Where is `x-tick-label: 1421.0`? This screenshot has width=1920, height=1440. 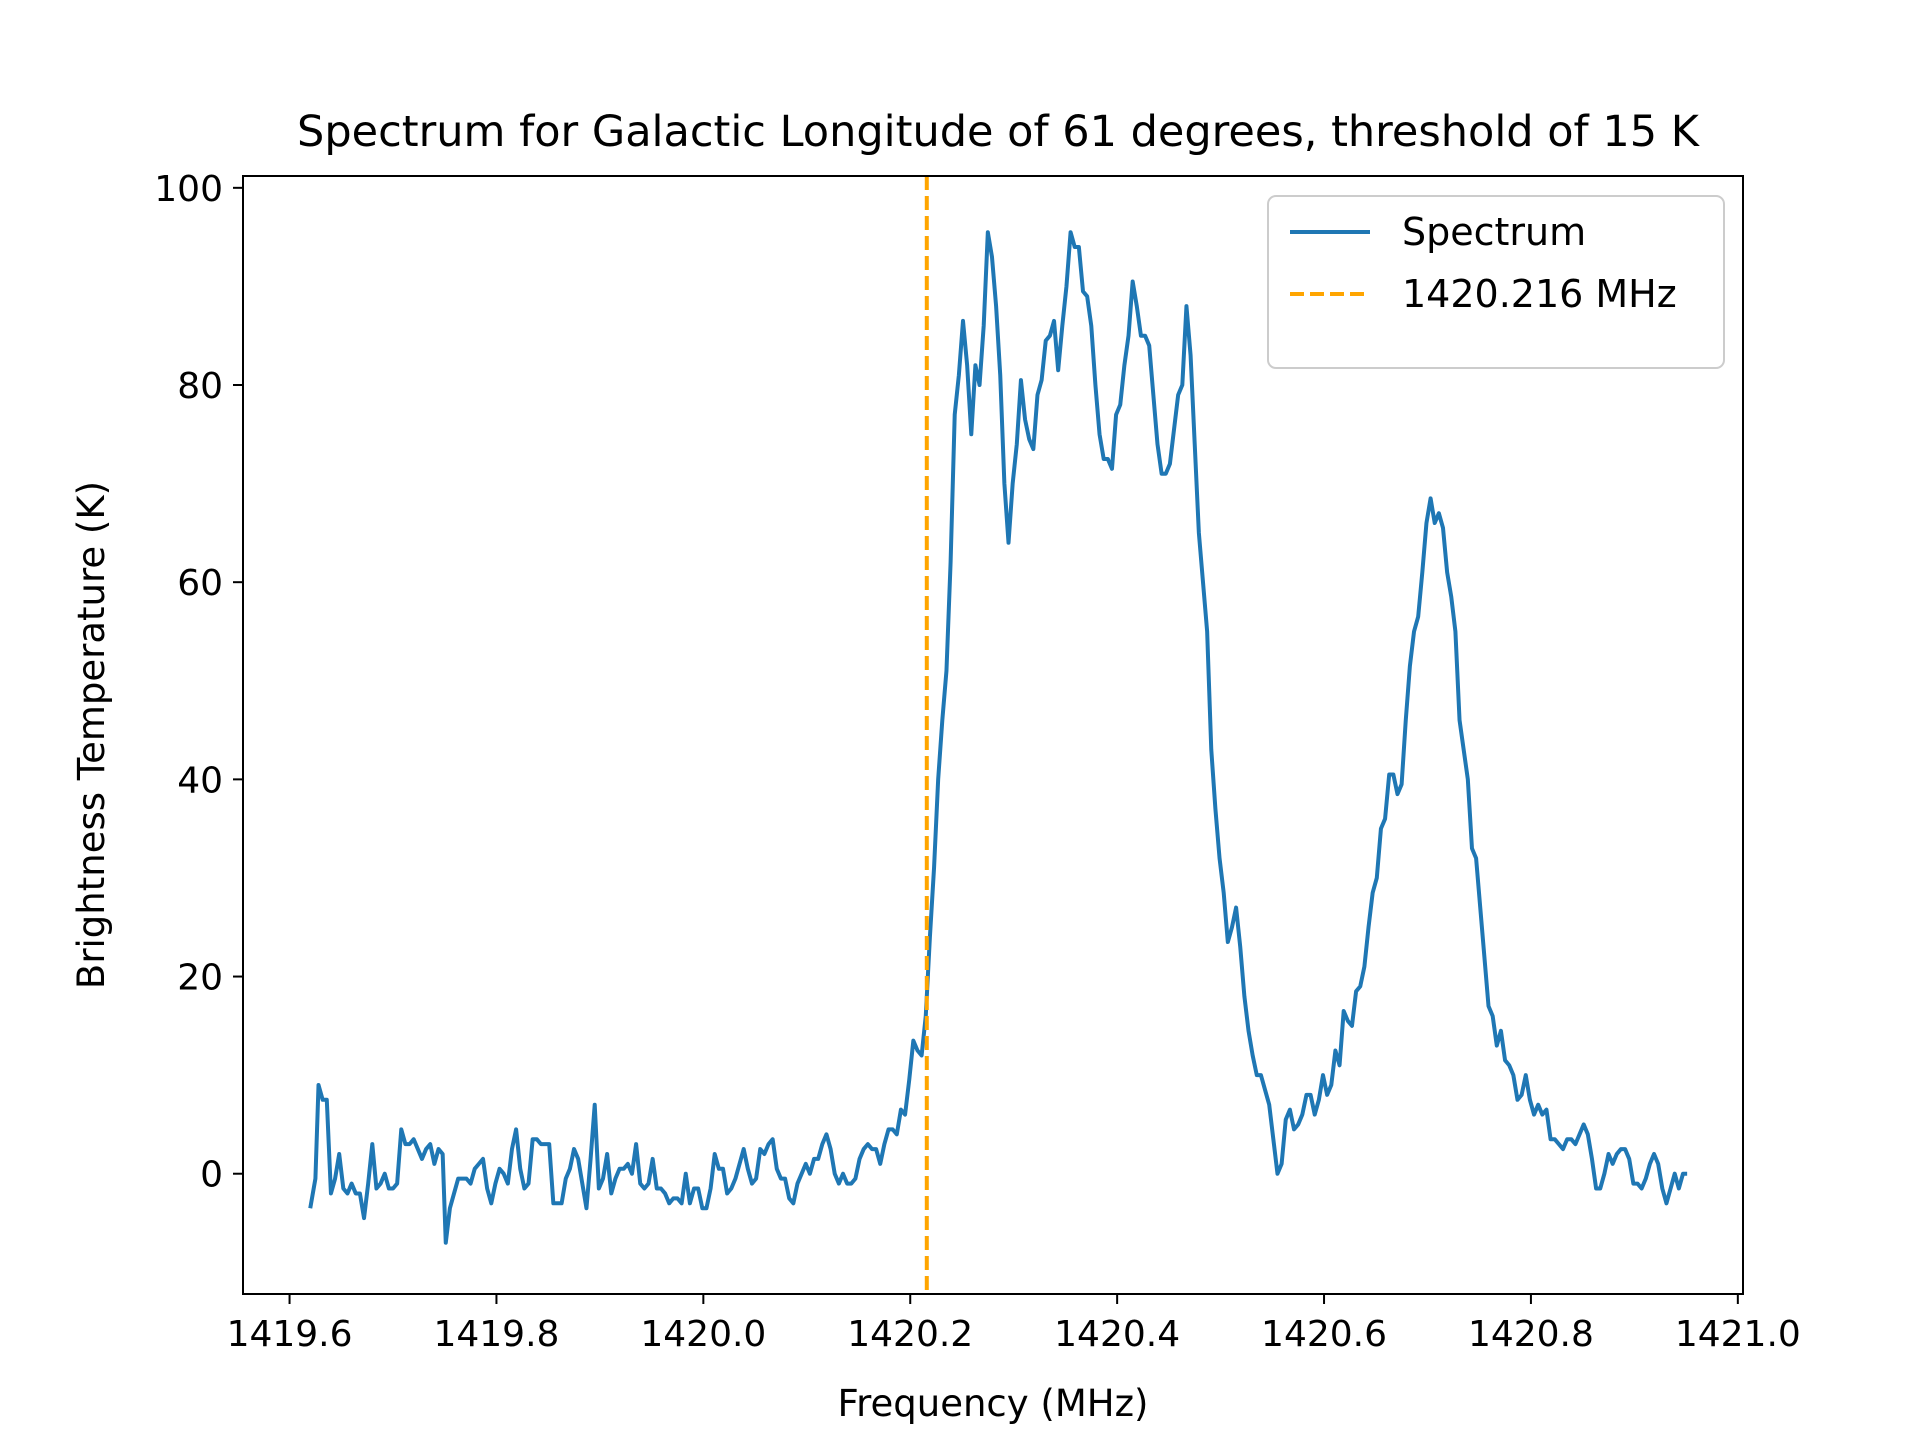
x-tick-label: 1421.0 is located at coordinates (1738, 1334).